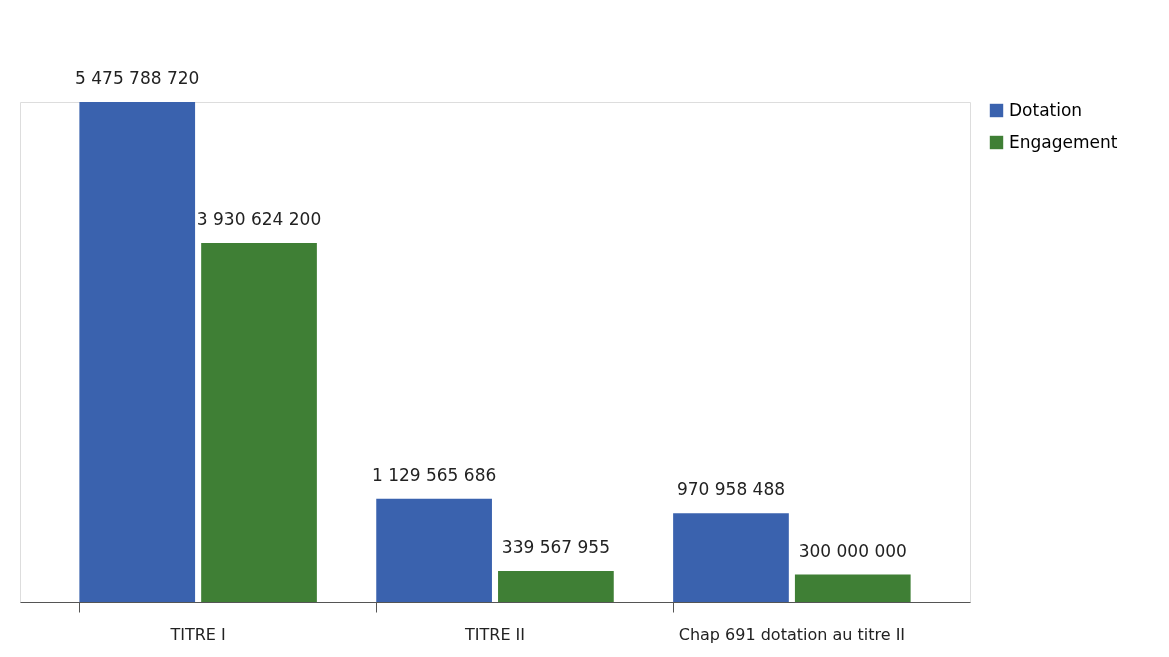 The width and height of the screenshot is (1169, 657). What do you see at coordinates (731, 489) in the screenshot?
I see `data-label: 970 958 488` at bounding box center [731, 489].